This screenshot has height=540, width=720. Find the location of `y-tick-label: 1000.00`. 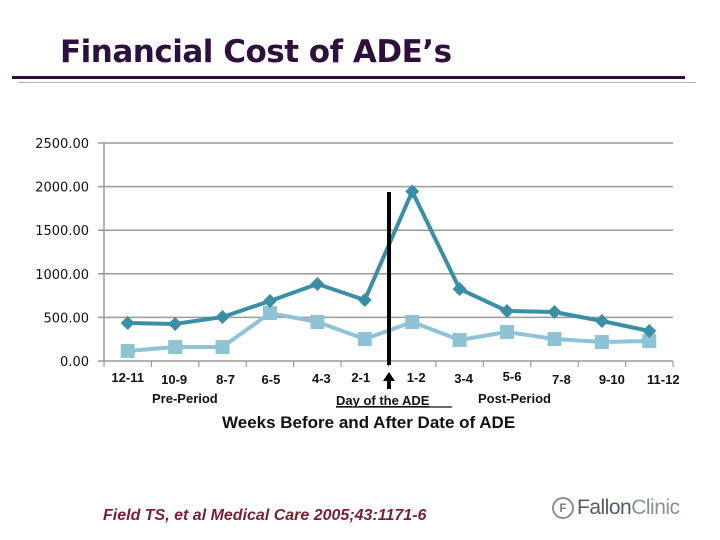

y-tick-label: 1000.00 is located at coordinates (62, 275).